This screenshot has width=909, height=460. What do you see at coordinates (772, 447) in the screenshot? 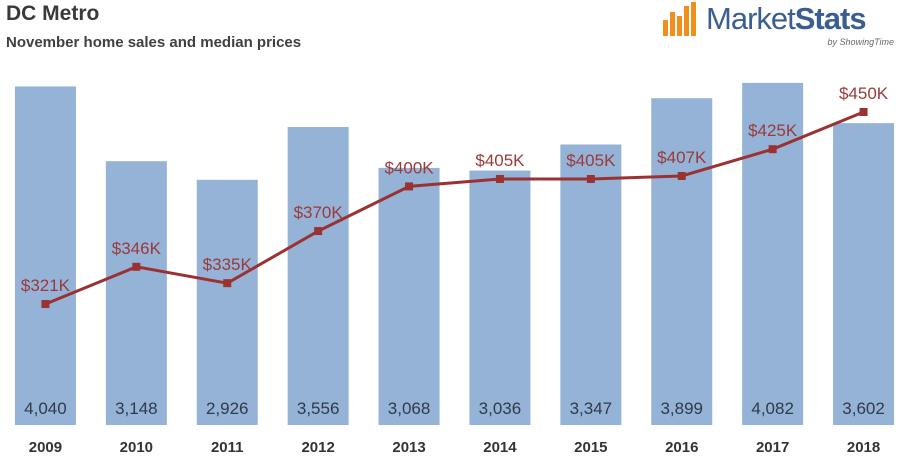
I see `x-tick-label-2017: 2017` at bounding box center [772, 447].